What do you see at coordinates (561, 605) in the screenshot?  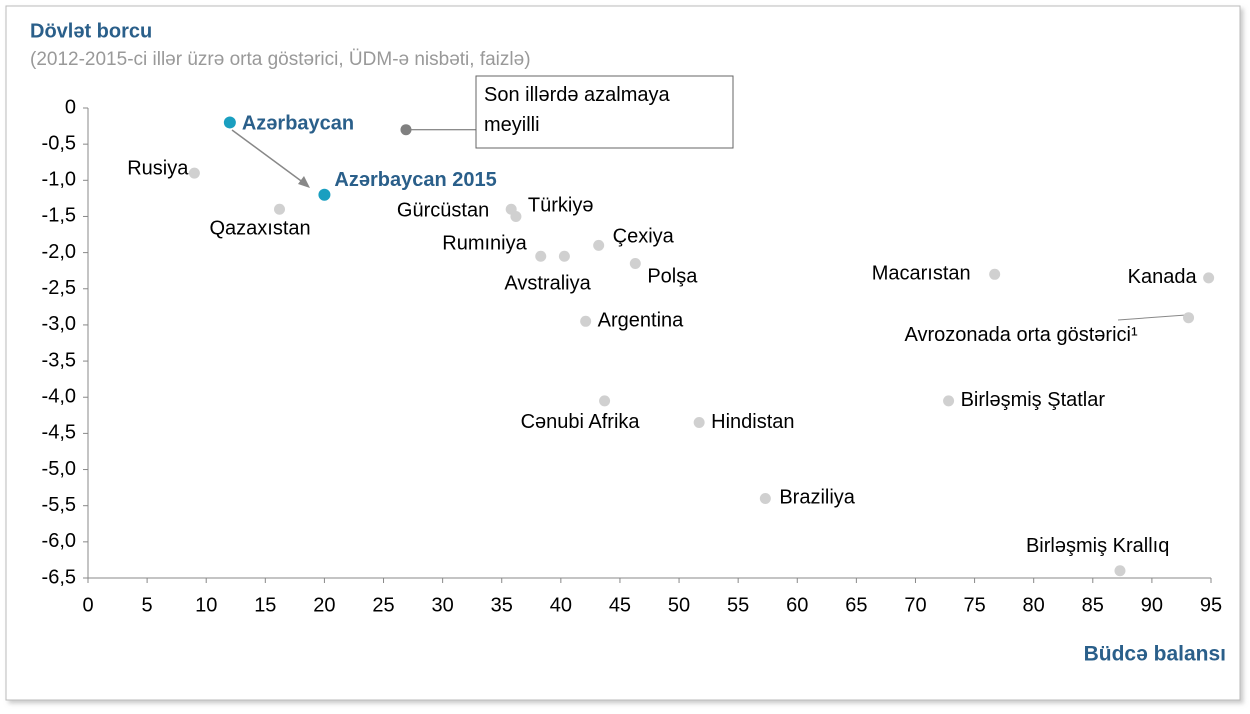 I see `x-tick-label: 40` at bounding box center [561, 605].